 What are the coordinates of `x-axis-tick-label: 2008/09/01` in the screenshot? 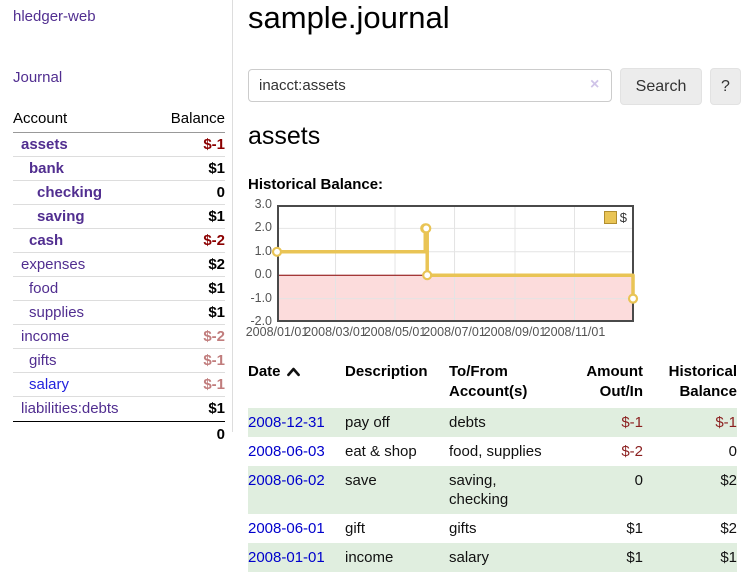 It's located at (515, 332).